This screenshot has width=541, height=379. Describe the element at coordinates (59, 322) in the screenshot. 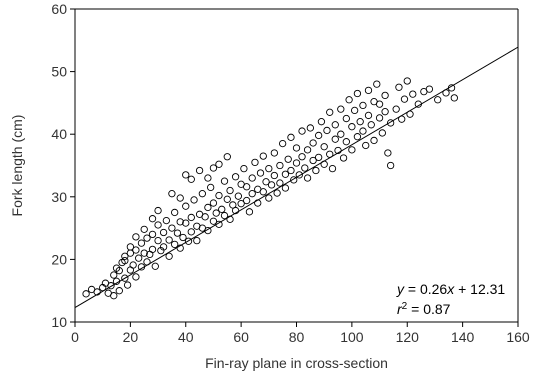

I see `y-tick-label: 10` at that location.